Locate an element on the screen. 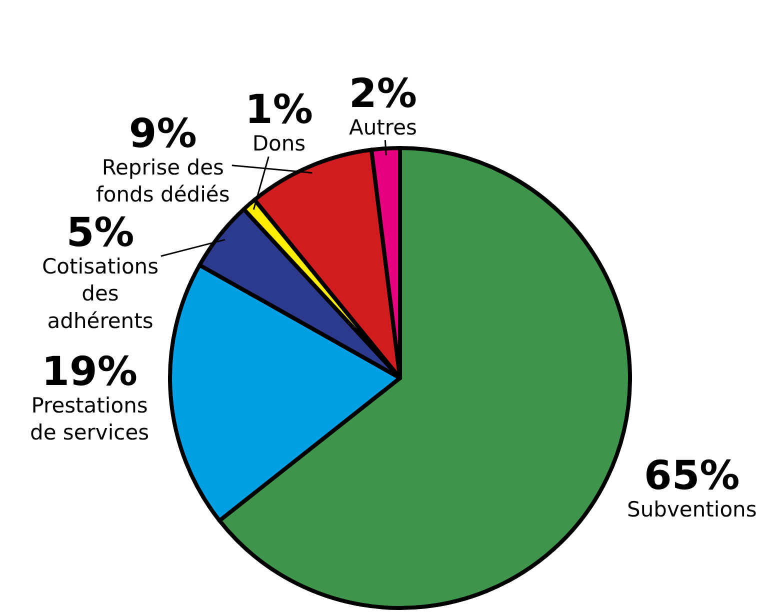  data-label: 5% is located at coordinates (100, 233).